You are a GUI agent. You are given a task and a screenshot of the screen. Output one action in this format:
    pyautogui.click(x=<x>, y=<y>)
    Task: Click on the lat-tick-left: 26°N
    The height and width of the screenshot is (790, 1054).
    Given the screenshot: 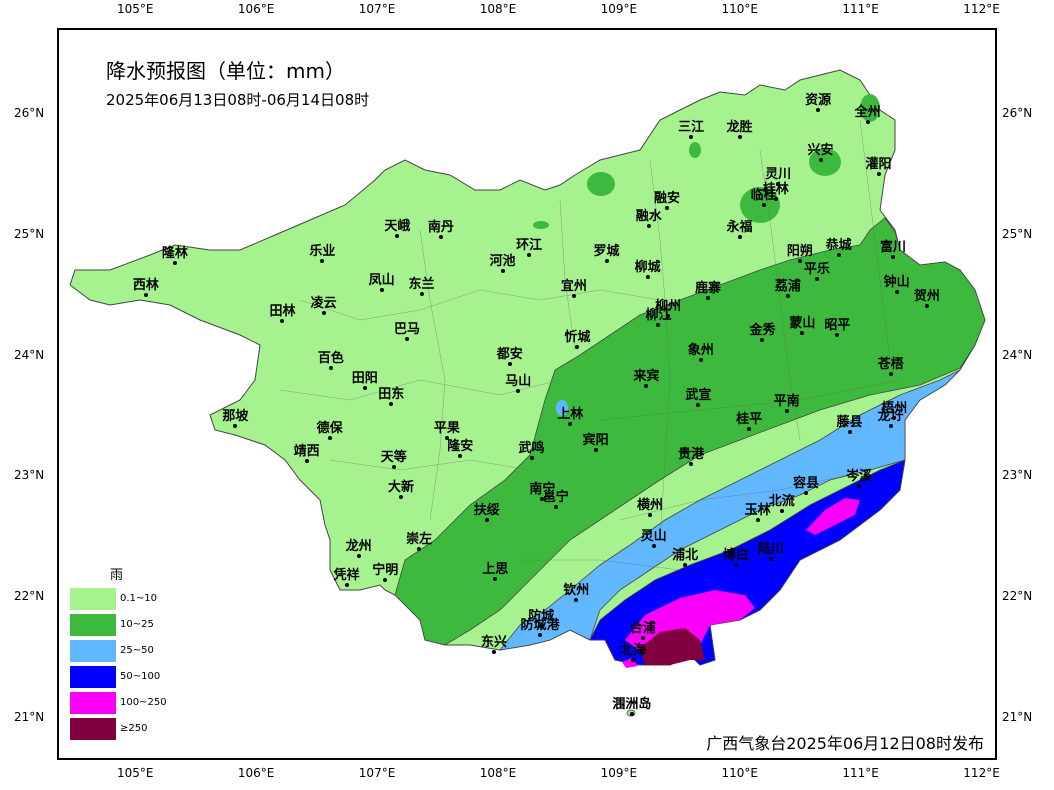 What is the action you would take?
    pyautogui.click(x=29, y=113)
    